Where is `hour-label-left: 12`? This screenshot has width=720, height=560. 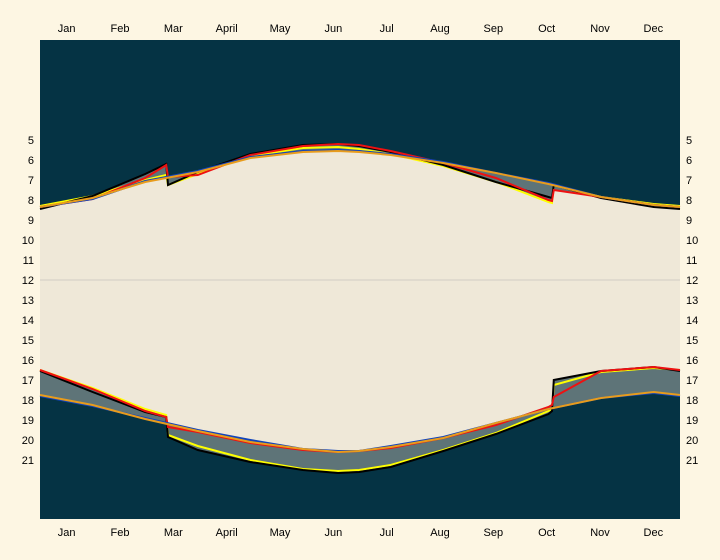
hour-label-left: 12 is located at coordinates (28, 281).